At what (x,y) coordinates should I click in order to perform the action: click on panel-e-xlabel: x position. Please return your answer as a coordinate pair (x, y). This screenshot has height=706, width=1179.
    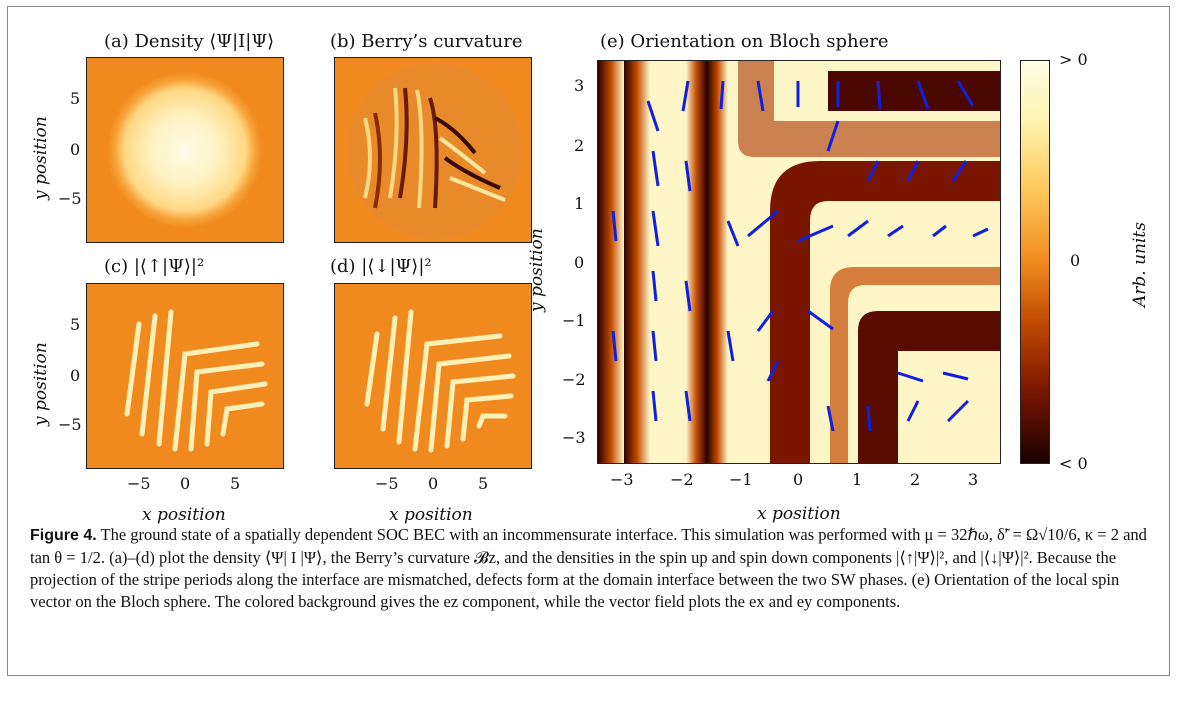
    Looking at the image, I should click on (799, 514).